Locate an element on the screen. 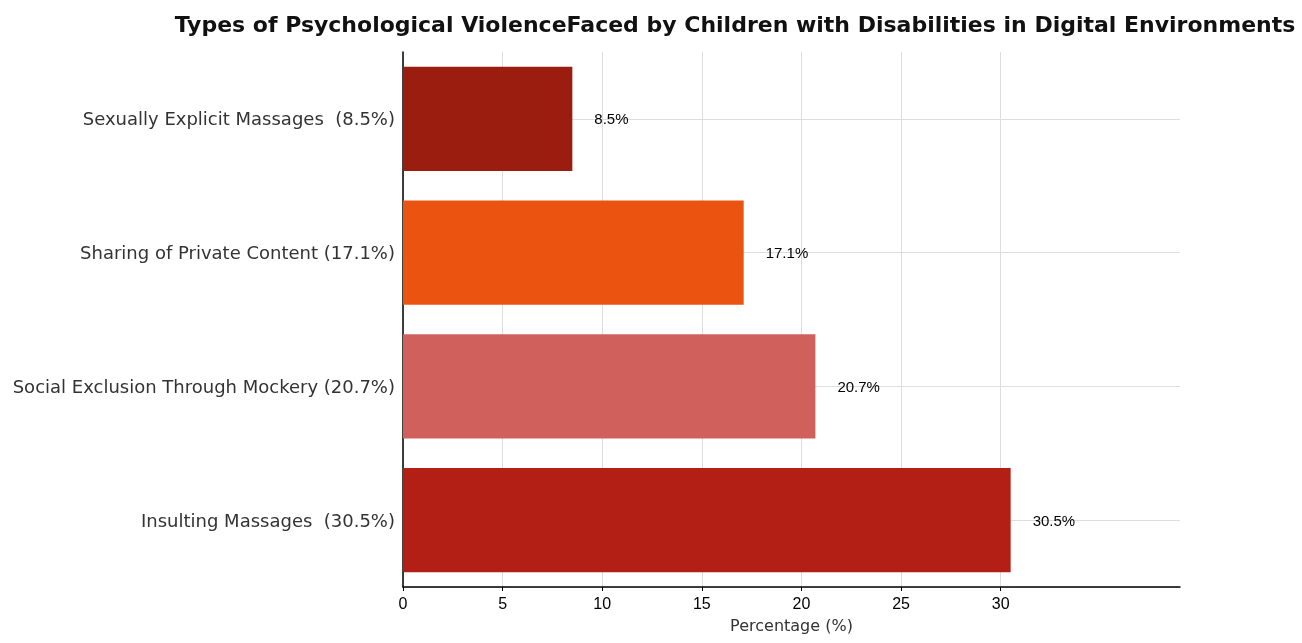  data-label: 30.5% is located at coordinates (1054, 520).